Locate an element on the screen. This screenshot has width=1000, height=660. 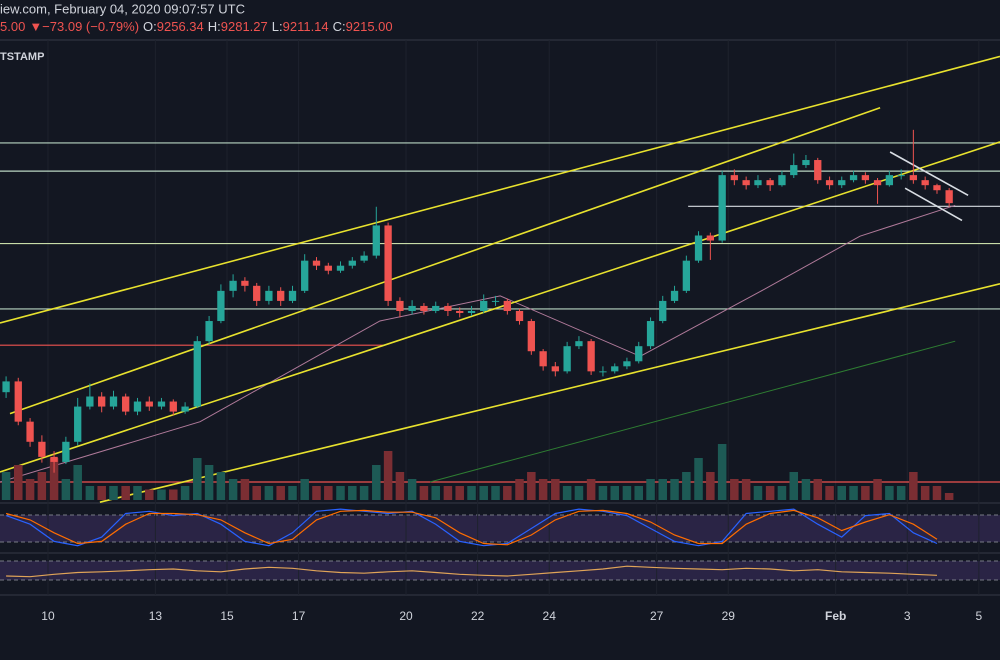
chart-title: iew.com, February 04, 2020 09:07:57 UTC is located at coordinates (122, 8).